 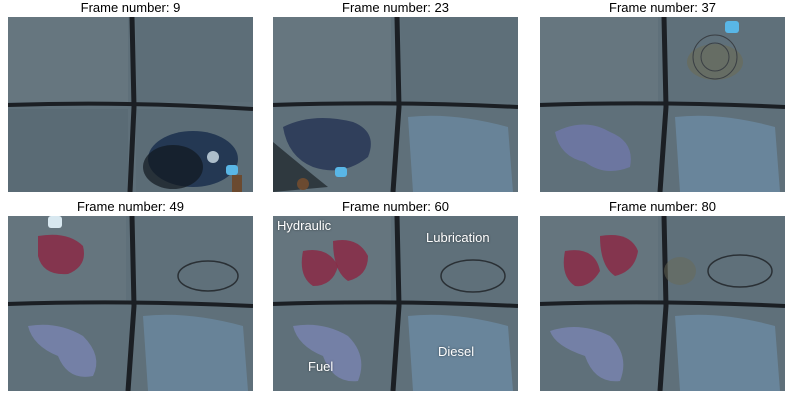 I want to click on frame-caption: Frame number: 37, so click(x=662, y=7).